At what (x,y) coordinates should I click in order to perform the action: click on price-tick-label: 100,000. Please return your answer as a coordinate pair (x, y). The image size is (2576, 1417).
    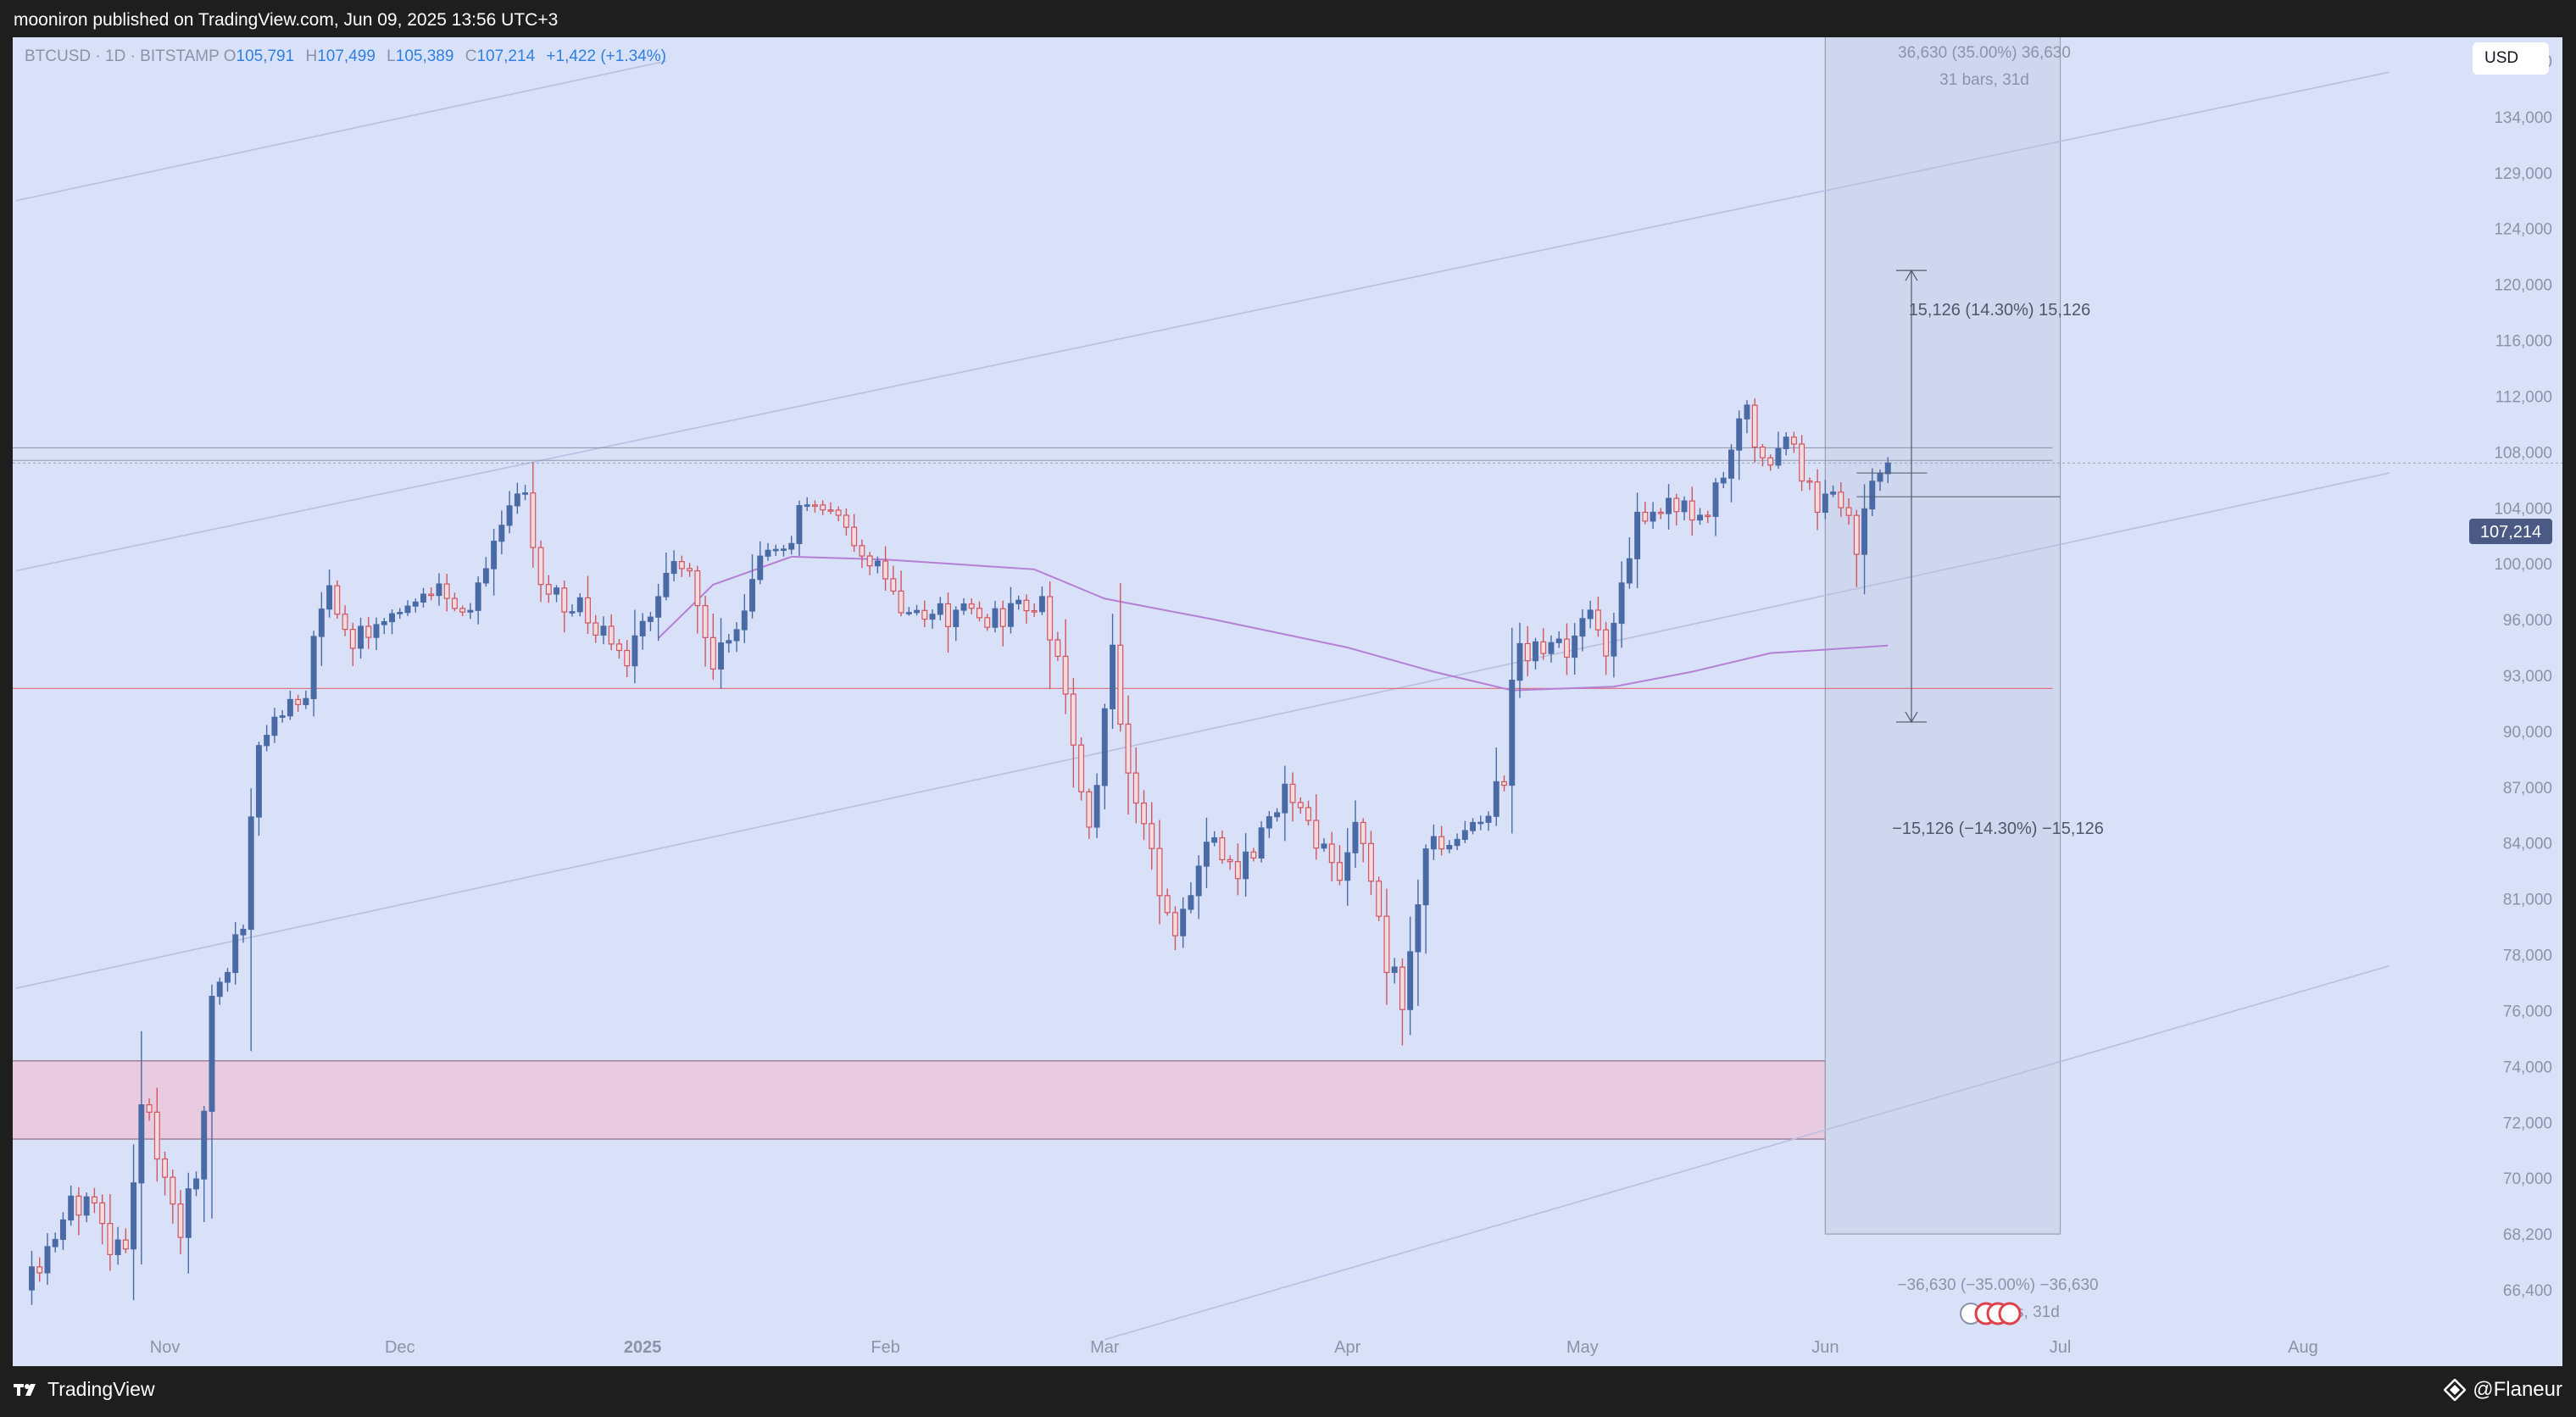
    Looking at the image, I should click on (2523, 565).